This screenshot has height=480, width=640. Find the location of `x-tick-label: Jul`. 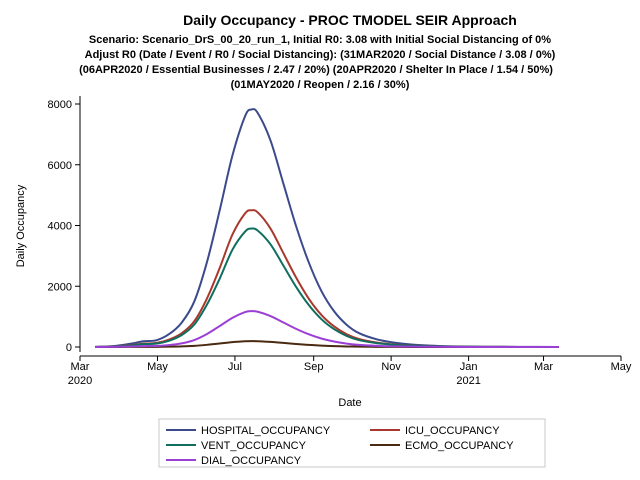

x-tick-label: Jul is located at coordinates (235, 367).